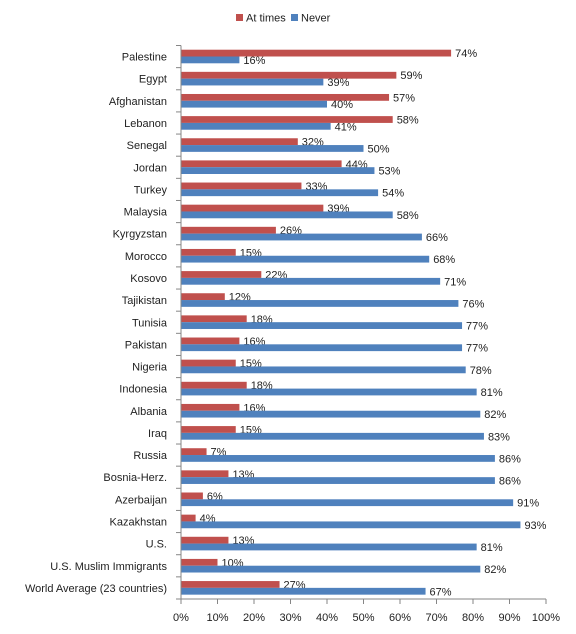  I want to click on legend-label-1: Never, so click(316, 19).